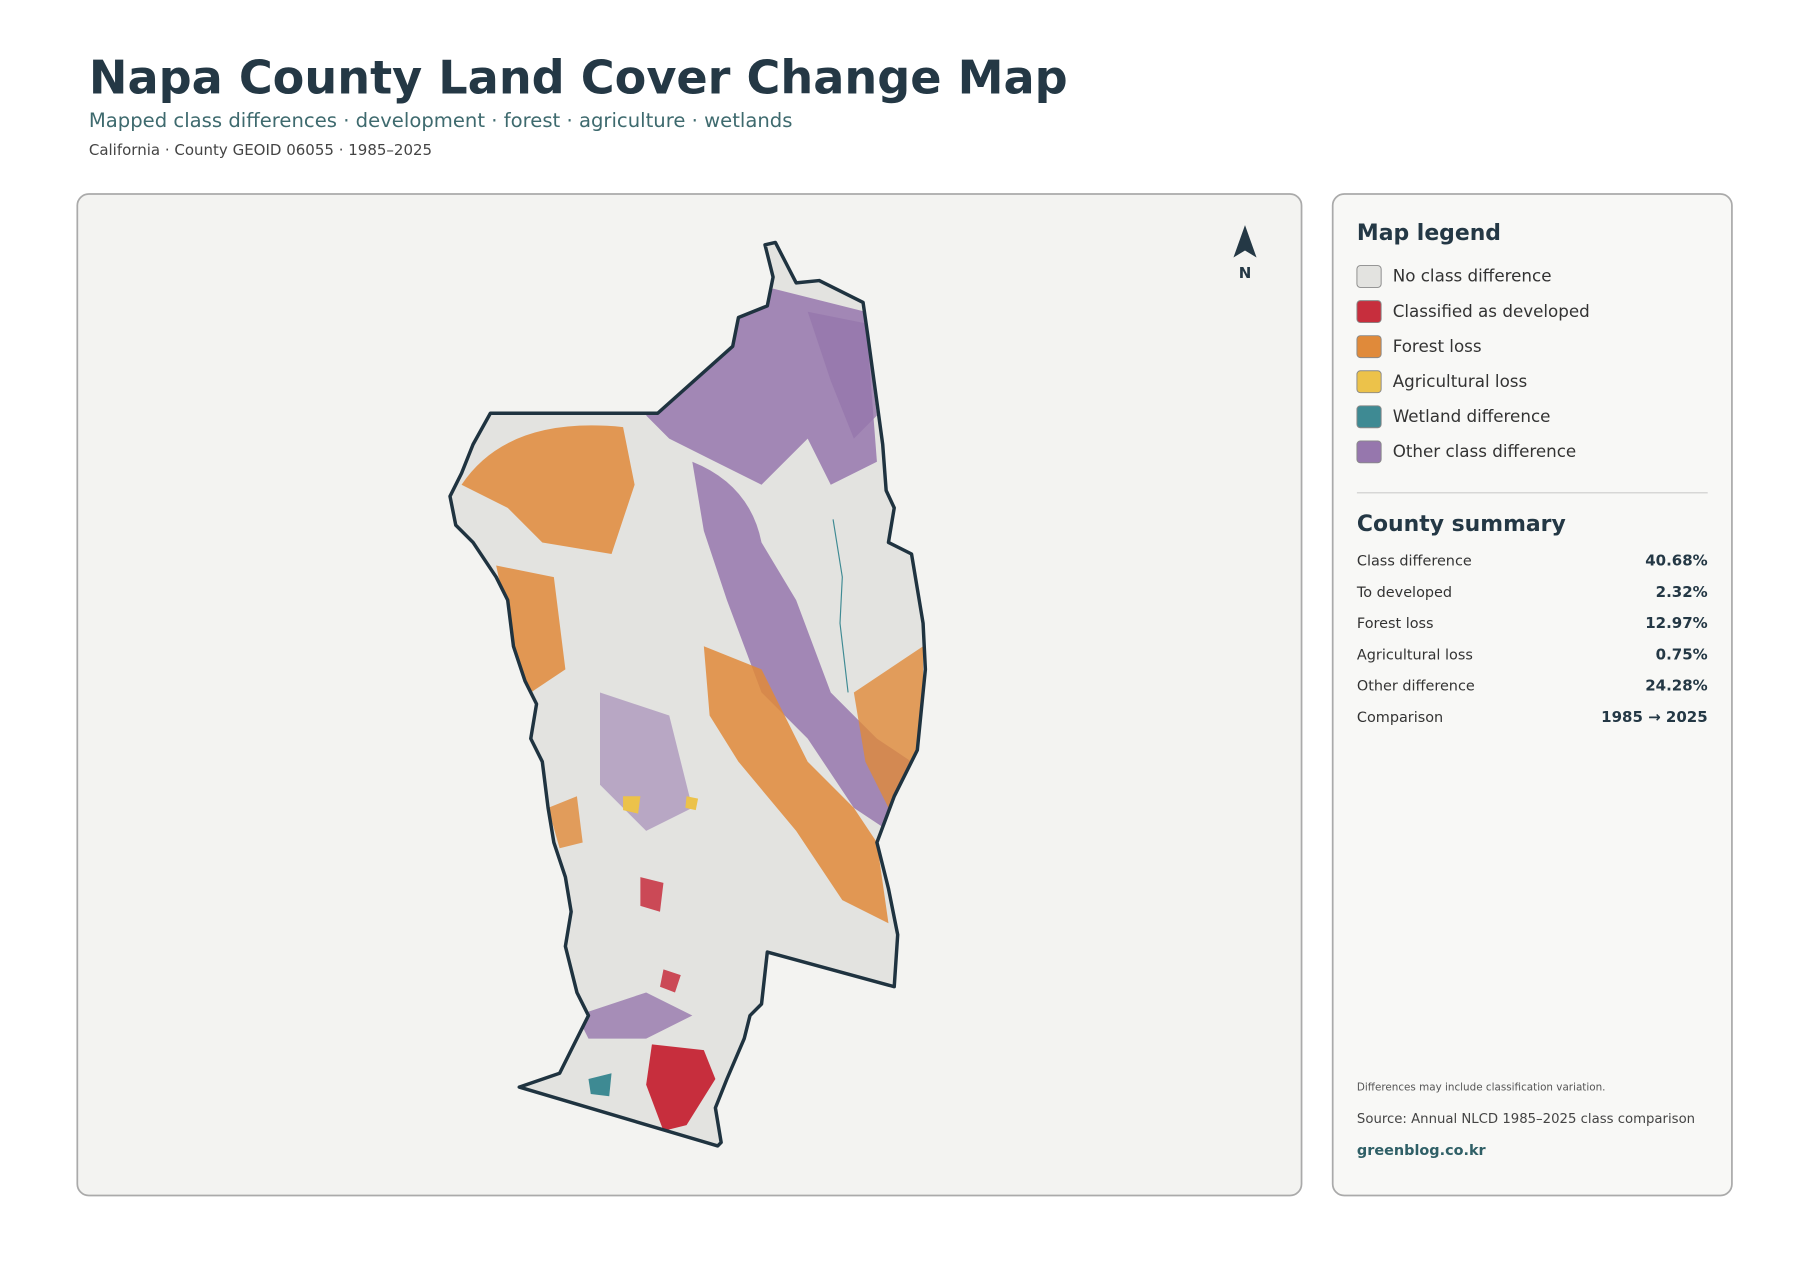 The height and width of the screenshot is (1273, 1800). Describe the element at coordinates (1676, 561) in the screenshot. I see `summary-value: 40.68%` at that location.